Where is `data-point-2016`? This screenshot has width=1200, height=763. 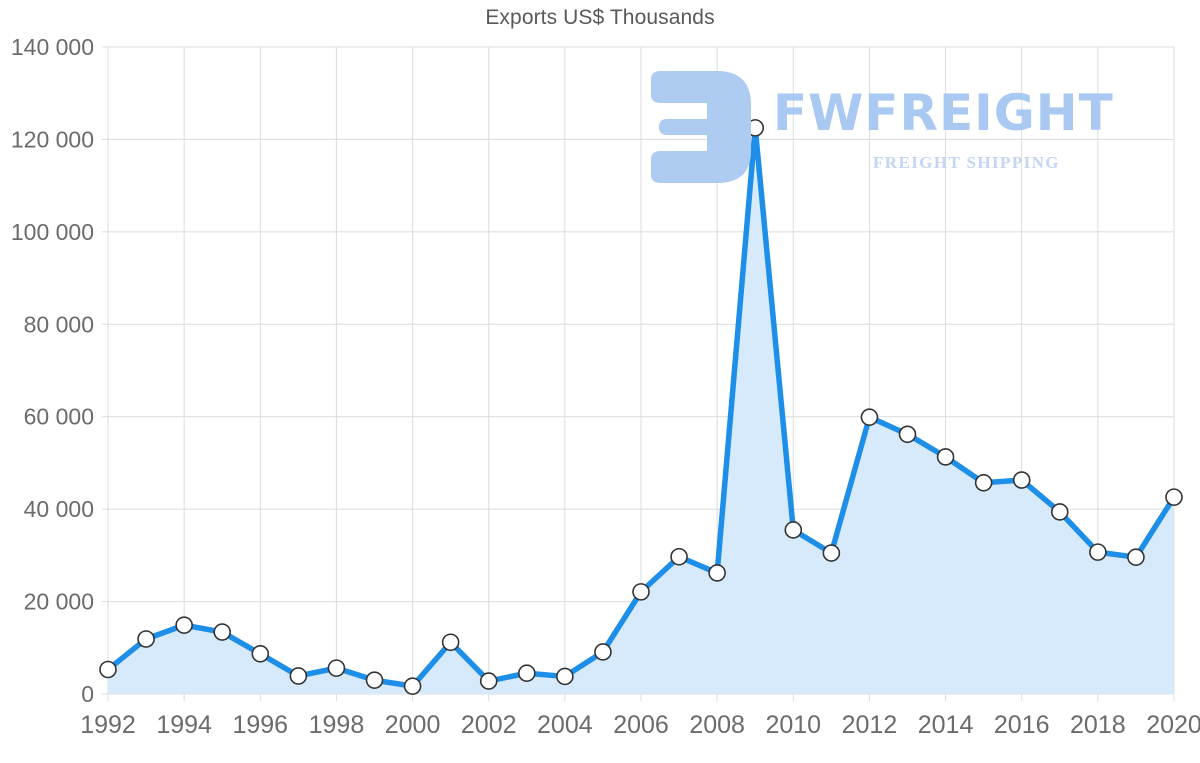 data-point-2016 is located at coordinates (1021, 480).